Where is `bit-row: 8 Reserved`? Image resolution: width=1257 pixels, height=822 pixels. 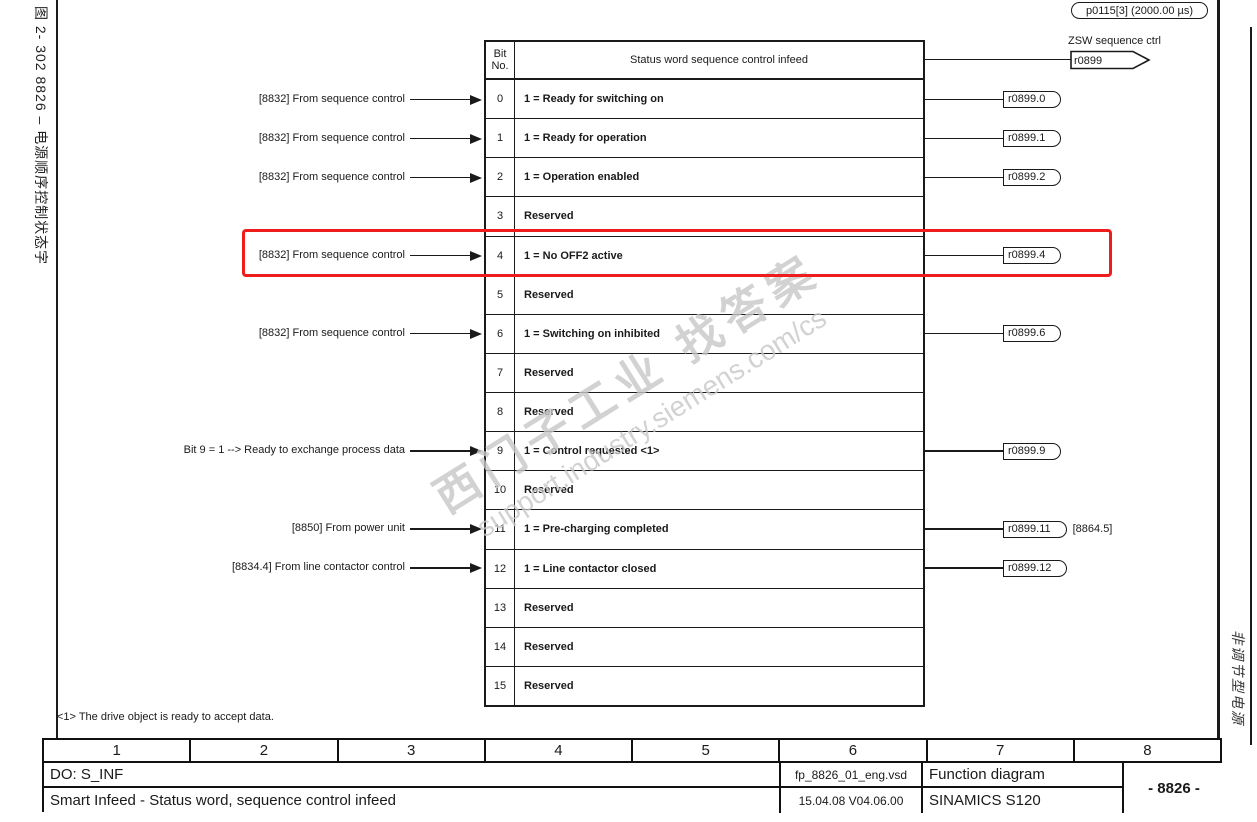 bit-row: 8 Reserved is located at coordinates (704, 413).